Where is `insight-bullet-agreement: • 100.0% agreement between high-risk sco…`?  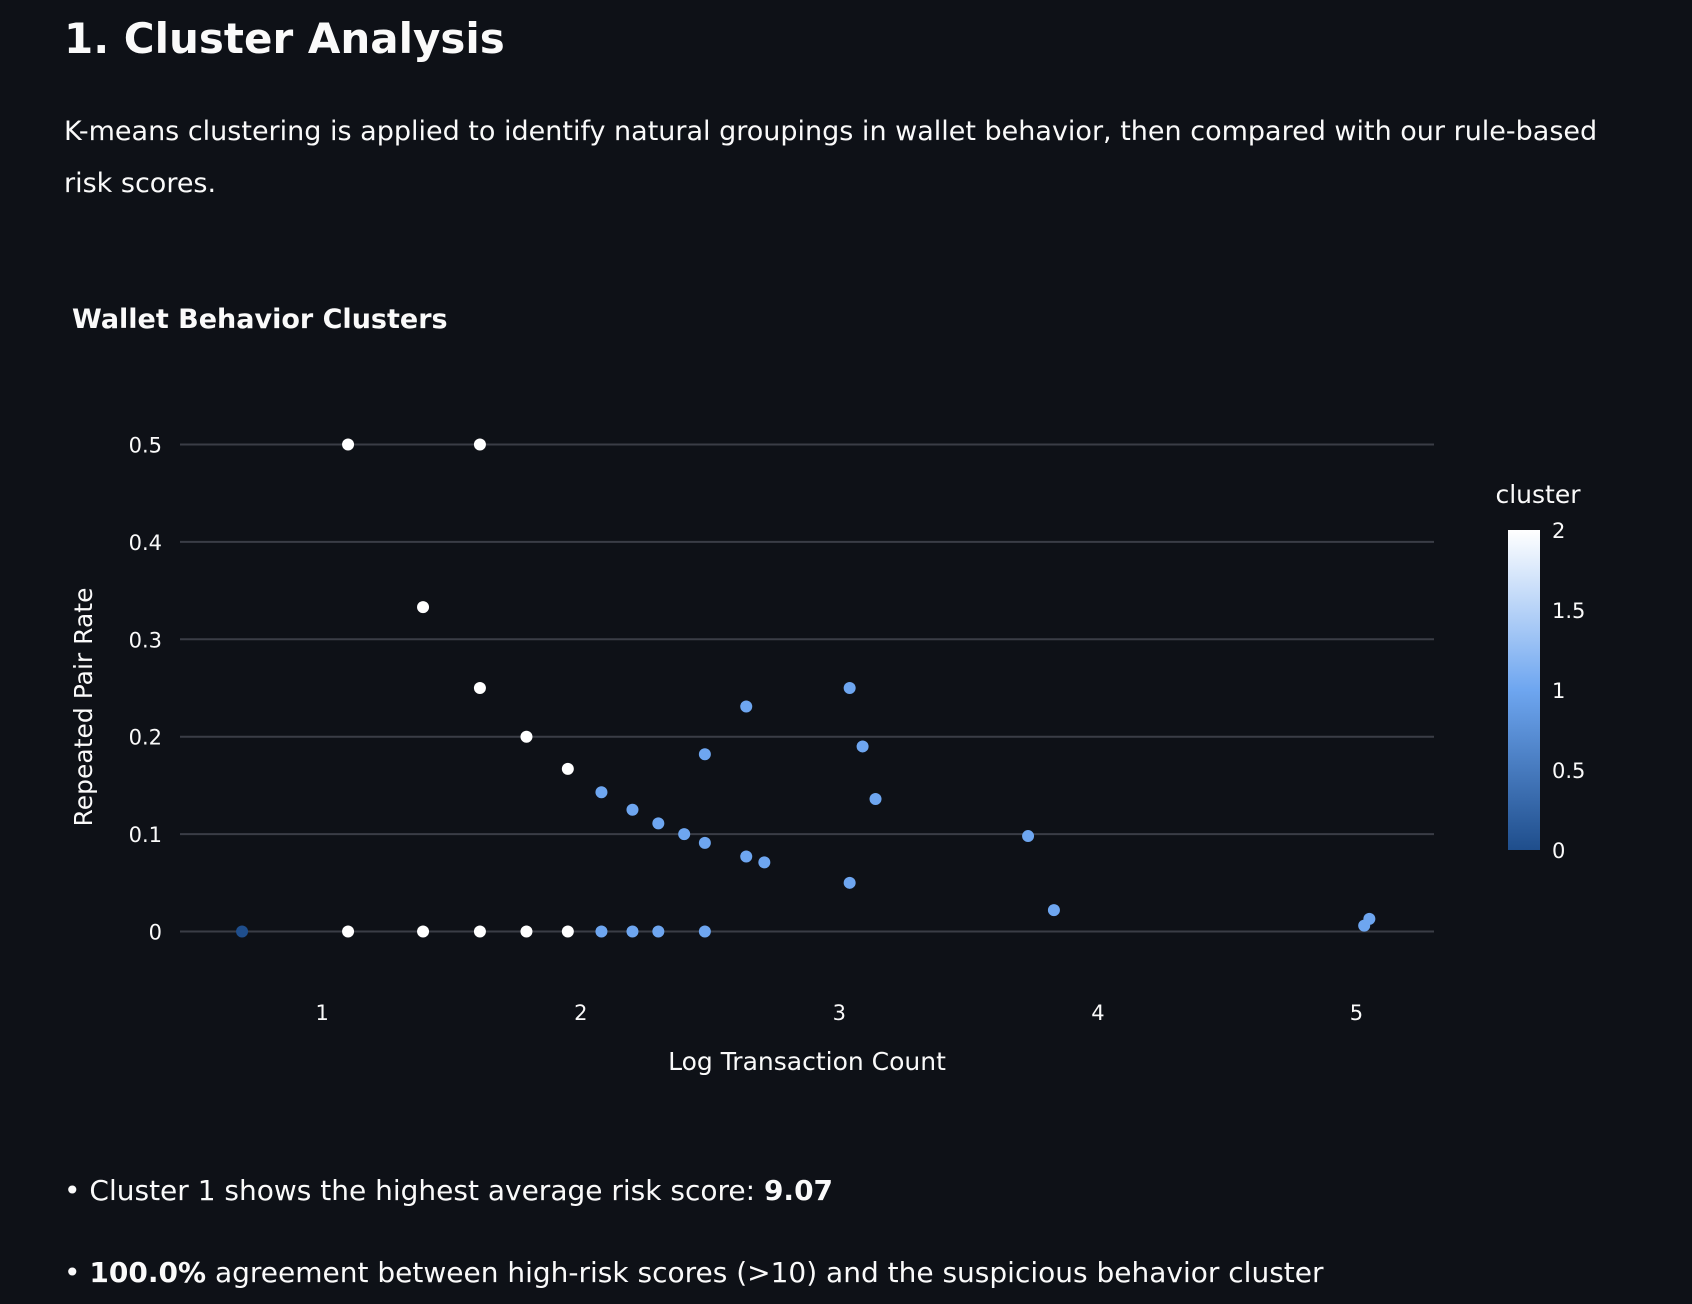 insight-bullet-agreement: • 100.0% agreement between high-risk sco… is located at coordinates (694, 1272).